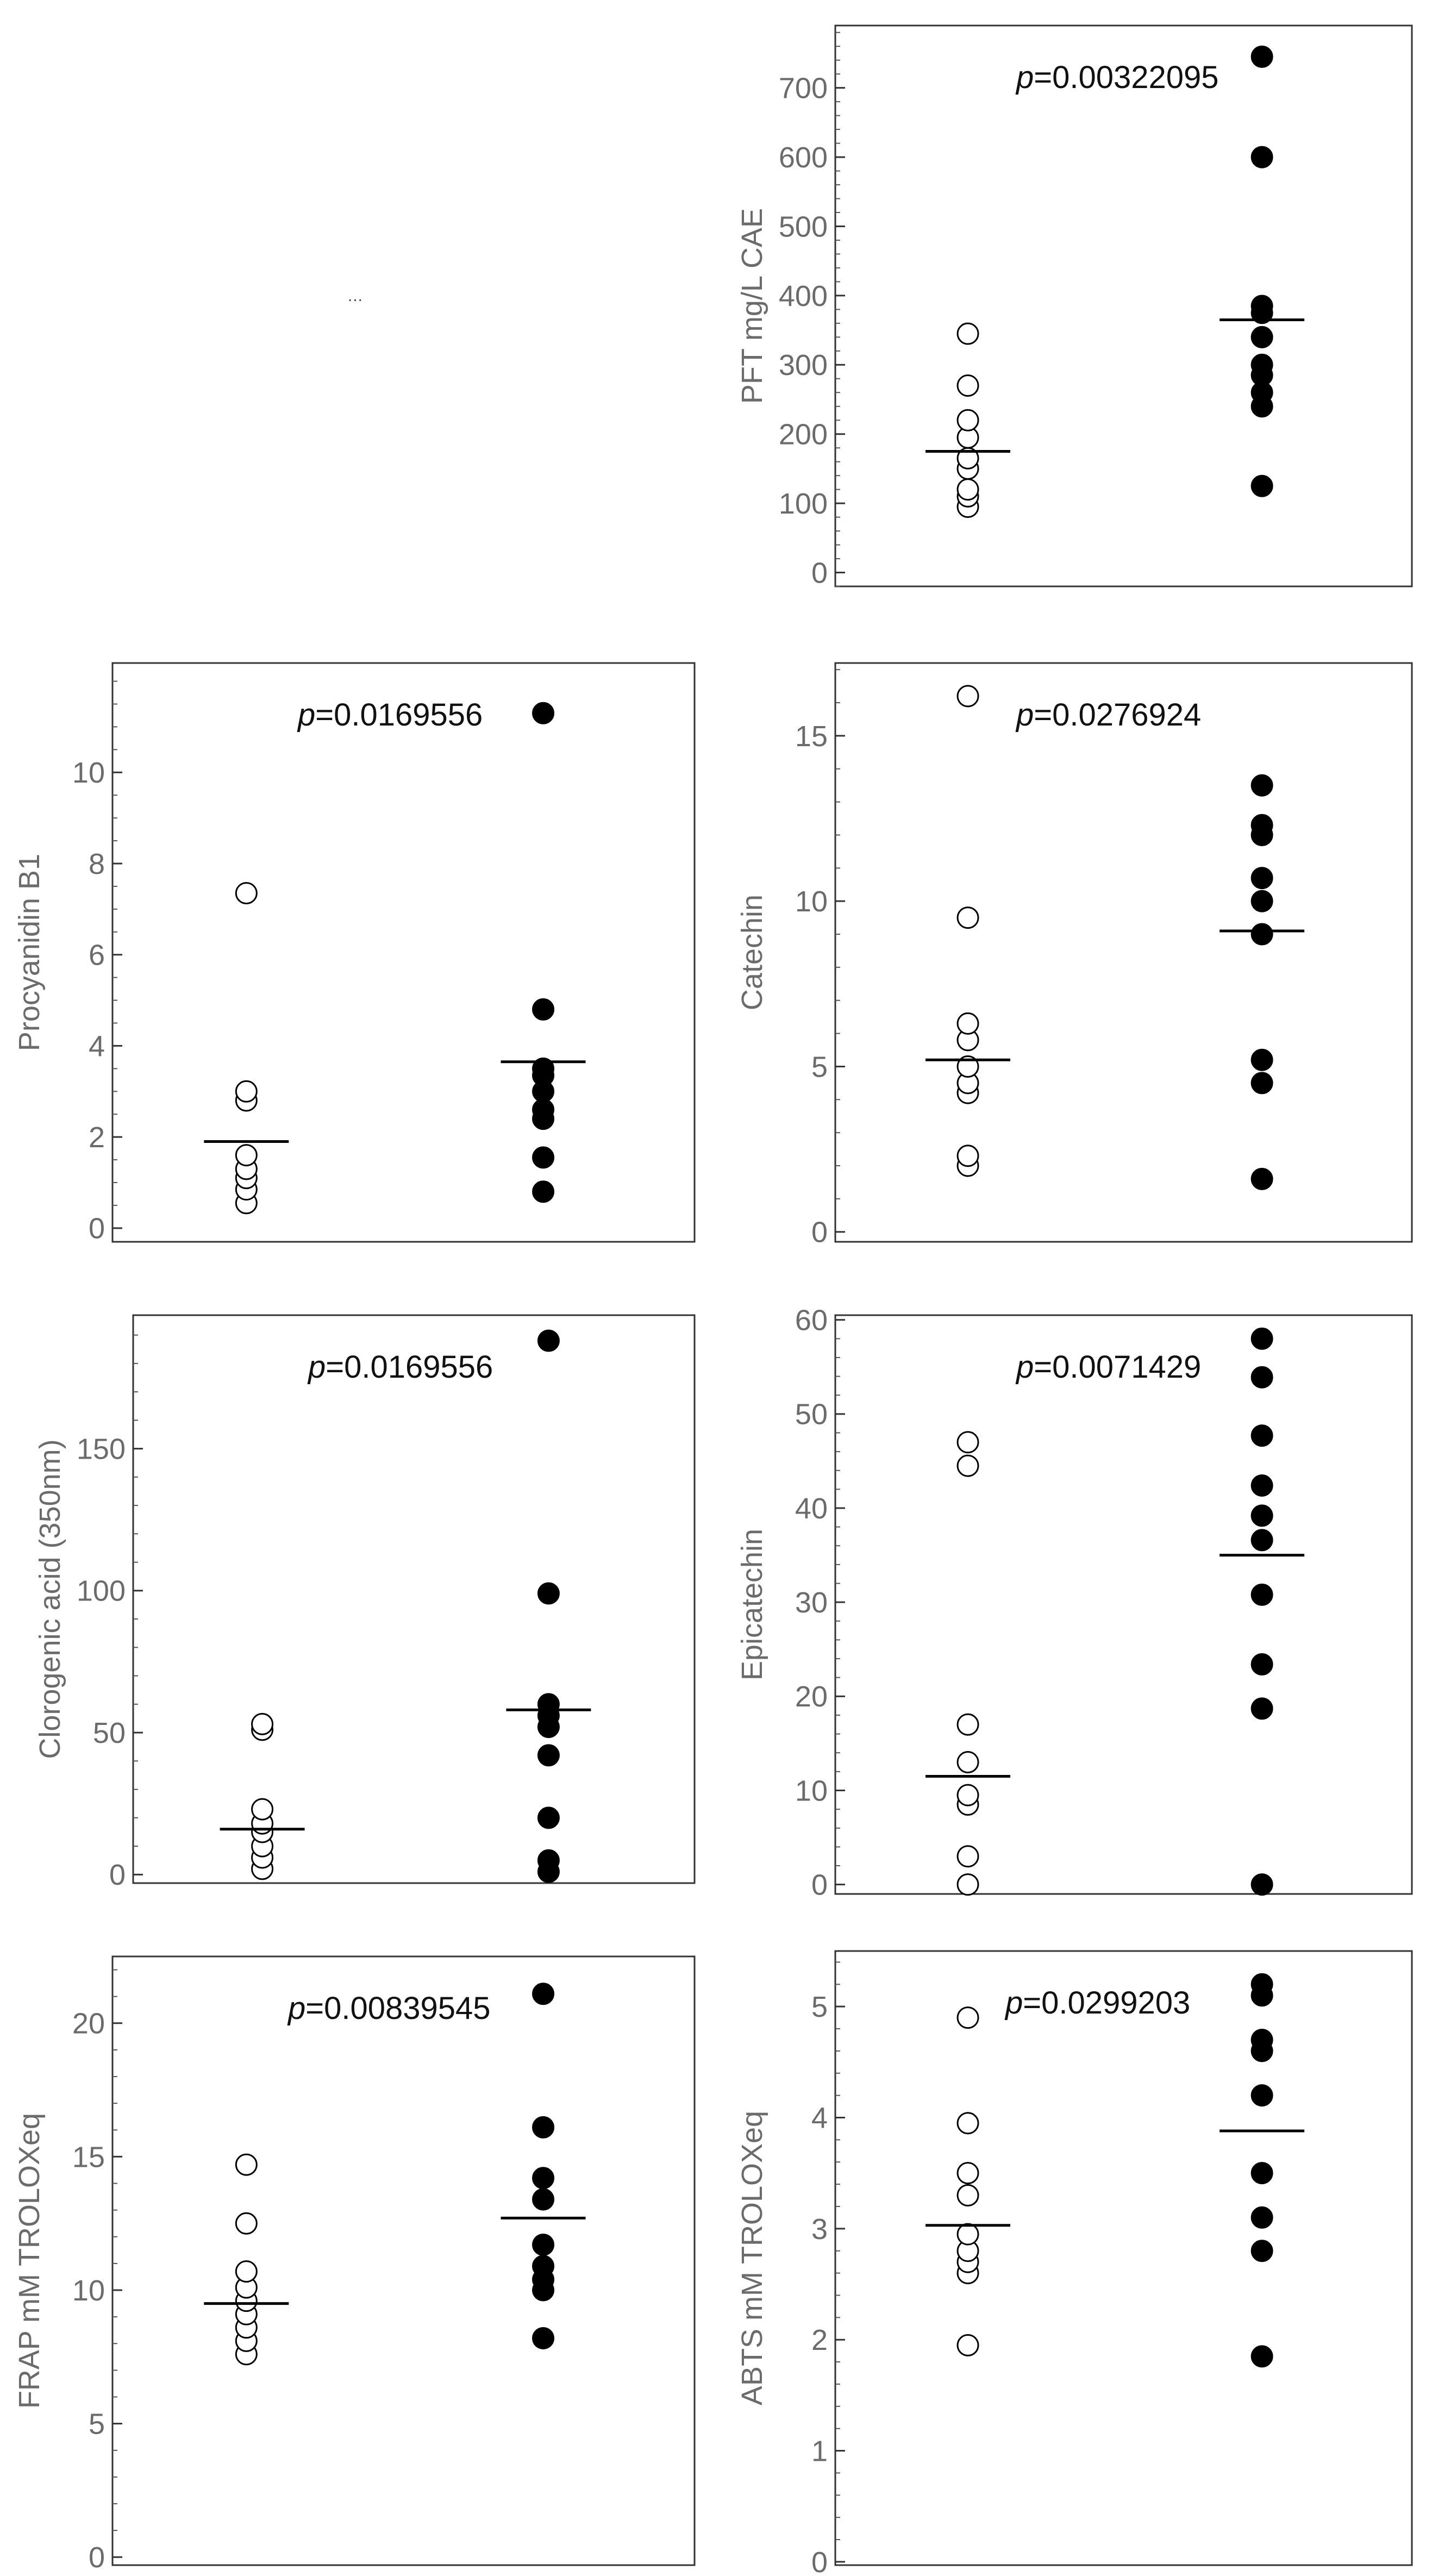 The height and width of the screenshot is (2576, 1432). I want to click on y-axis-label: PFT mg/L CAE, so click(752, 306).